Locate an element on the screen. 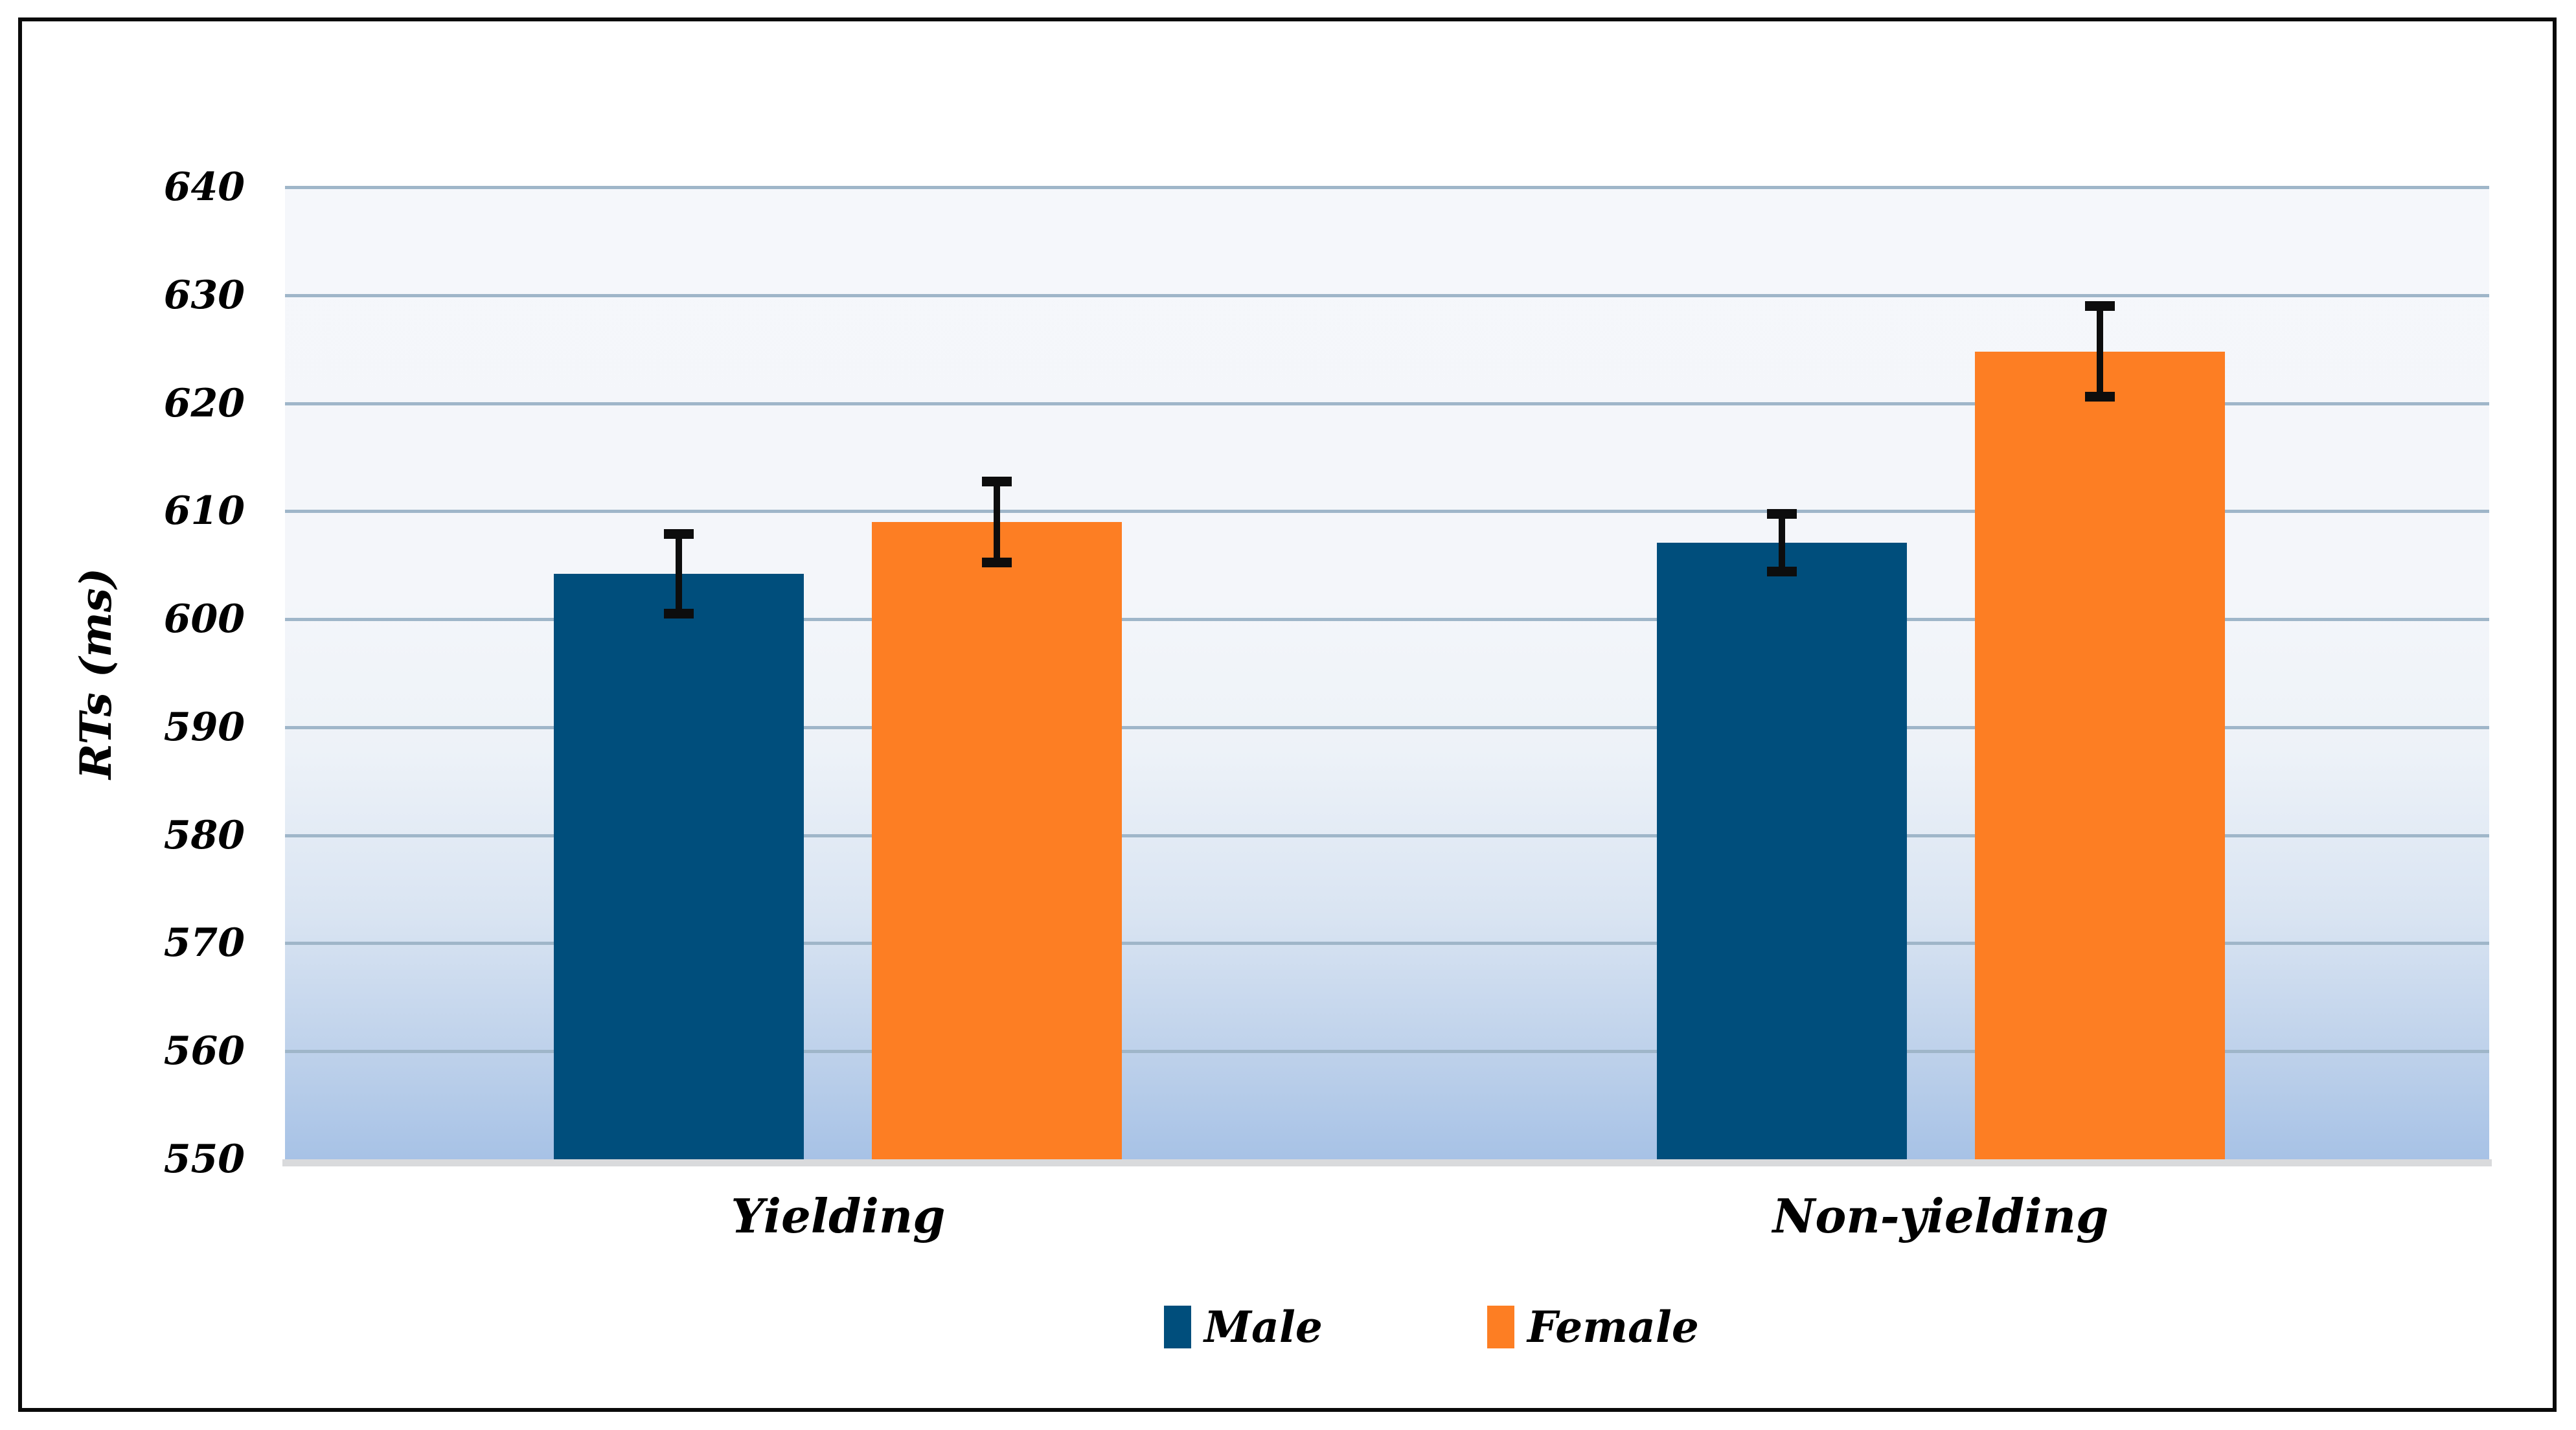  legend-marker-female is located at coordinates (1501, 1327).